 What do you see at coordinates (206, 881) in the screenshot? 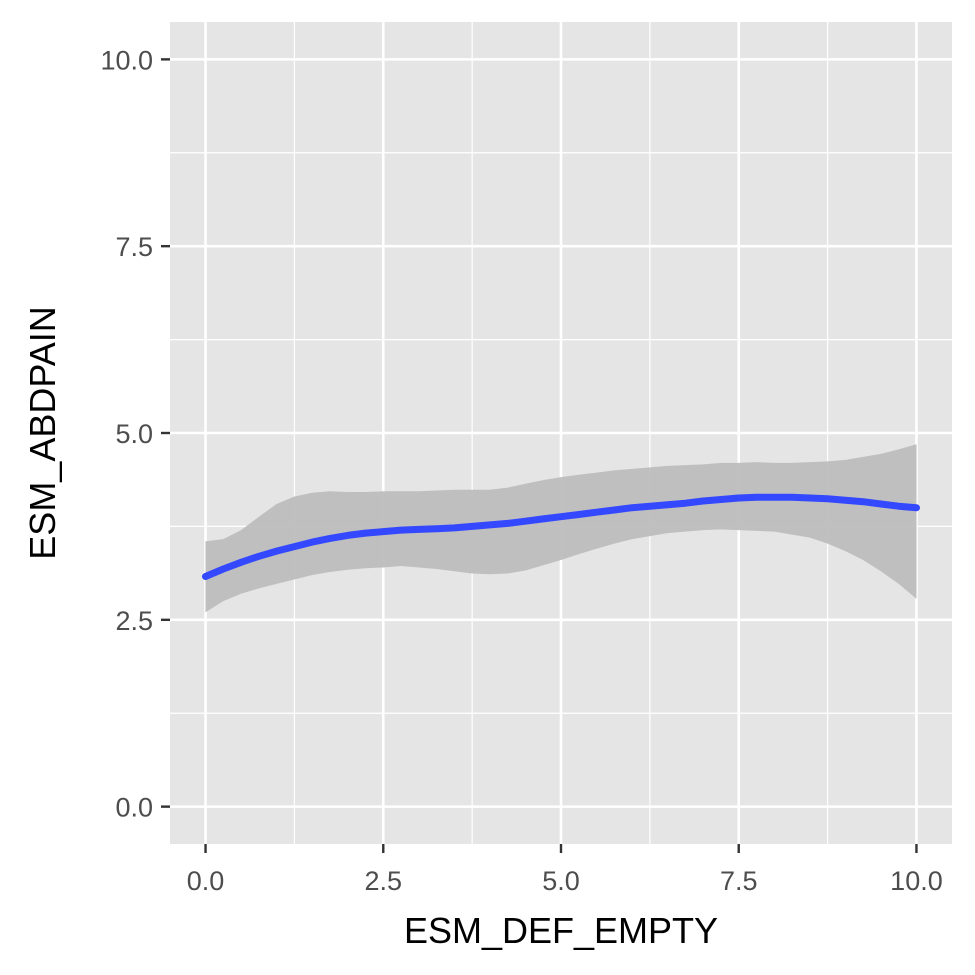
I see `x-tick-label: 0.0` at bounding box center [206, 881].